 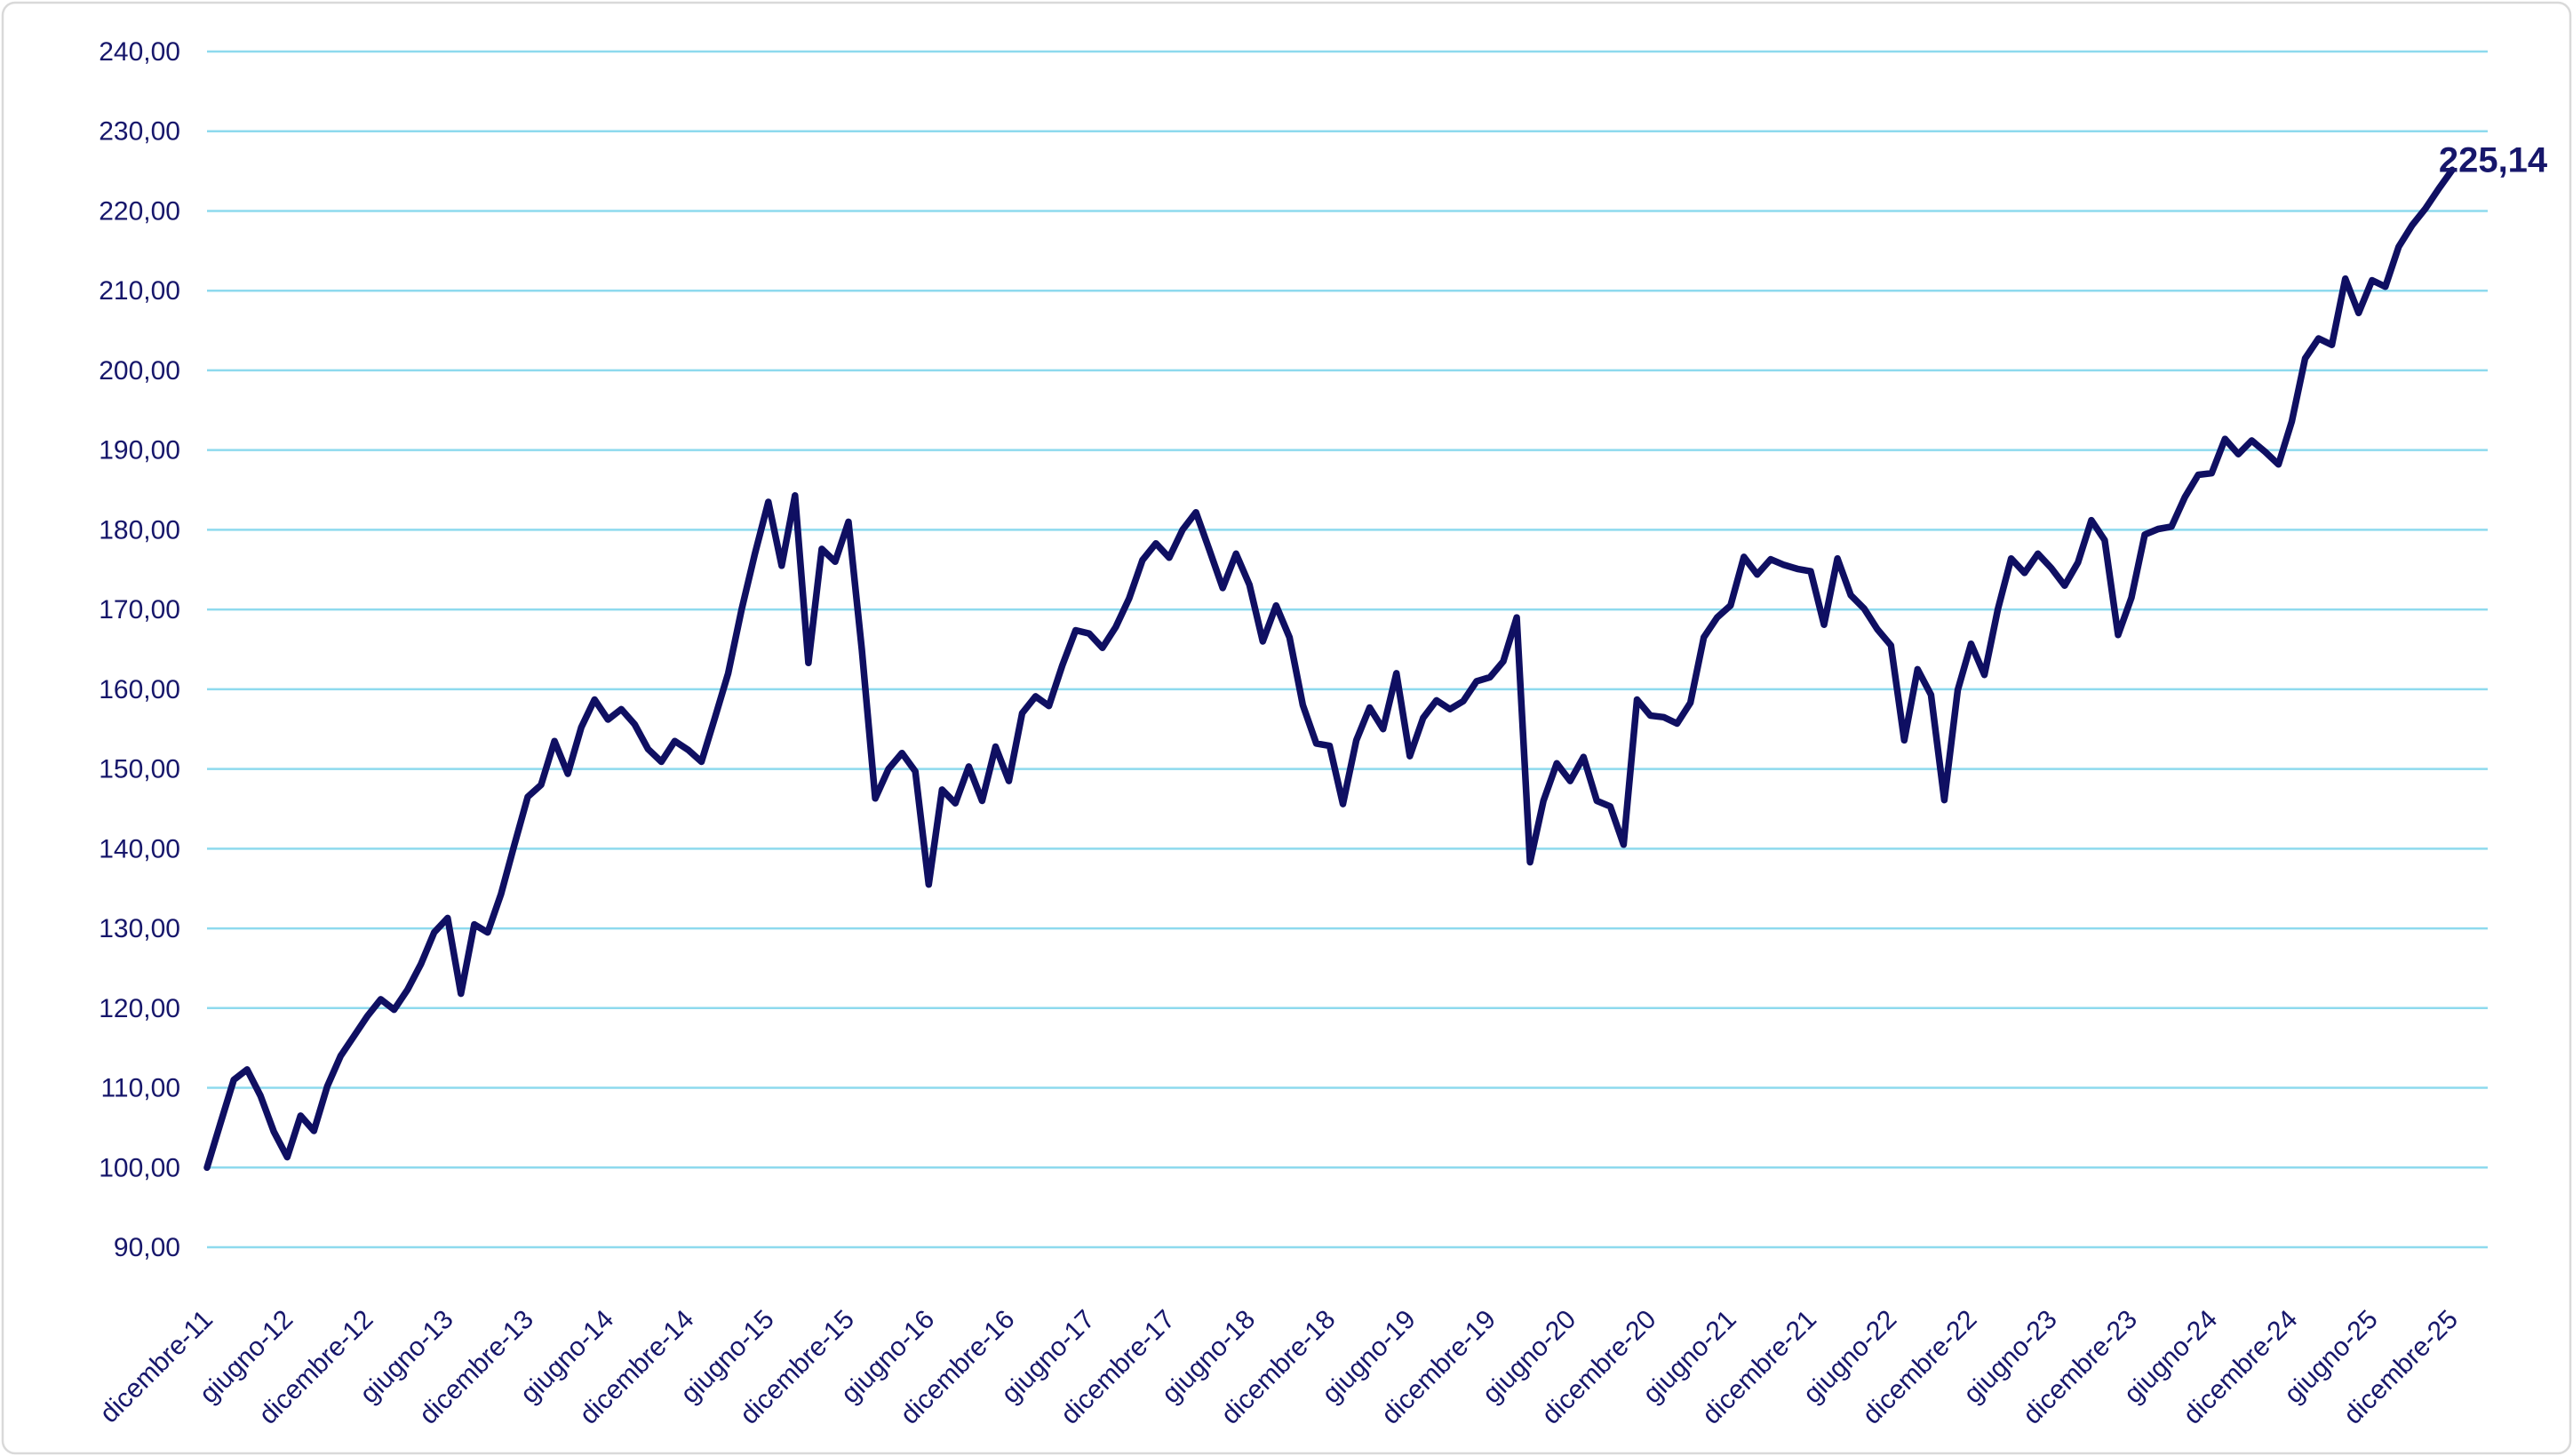 What do you see at coordinates (139, 928) in the screenshot?
I see `y-axis-tick-label: 130,00` at bounding box center [139, 928].